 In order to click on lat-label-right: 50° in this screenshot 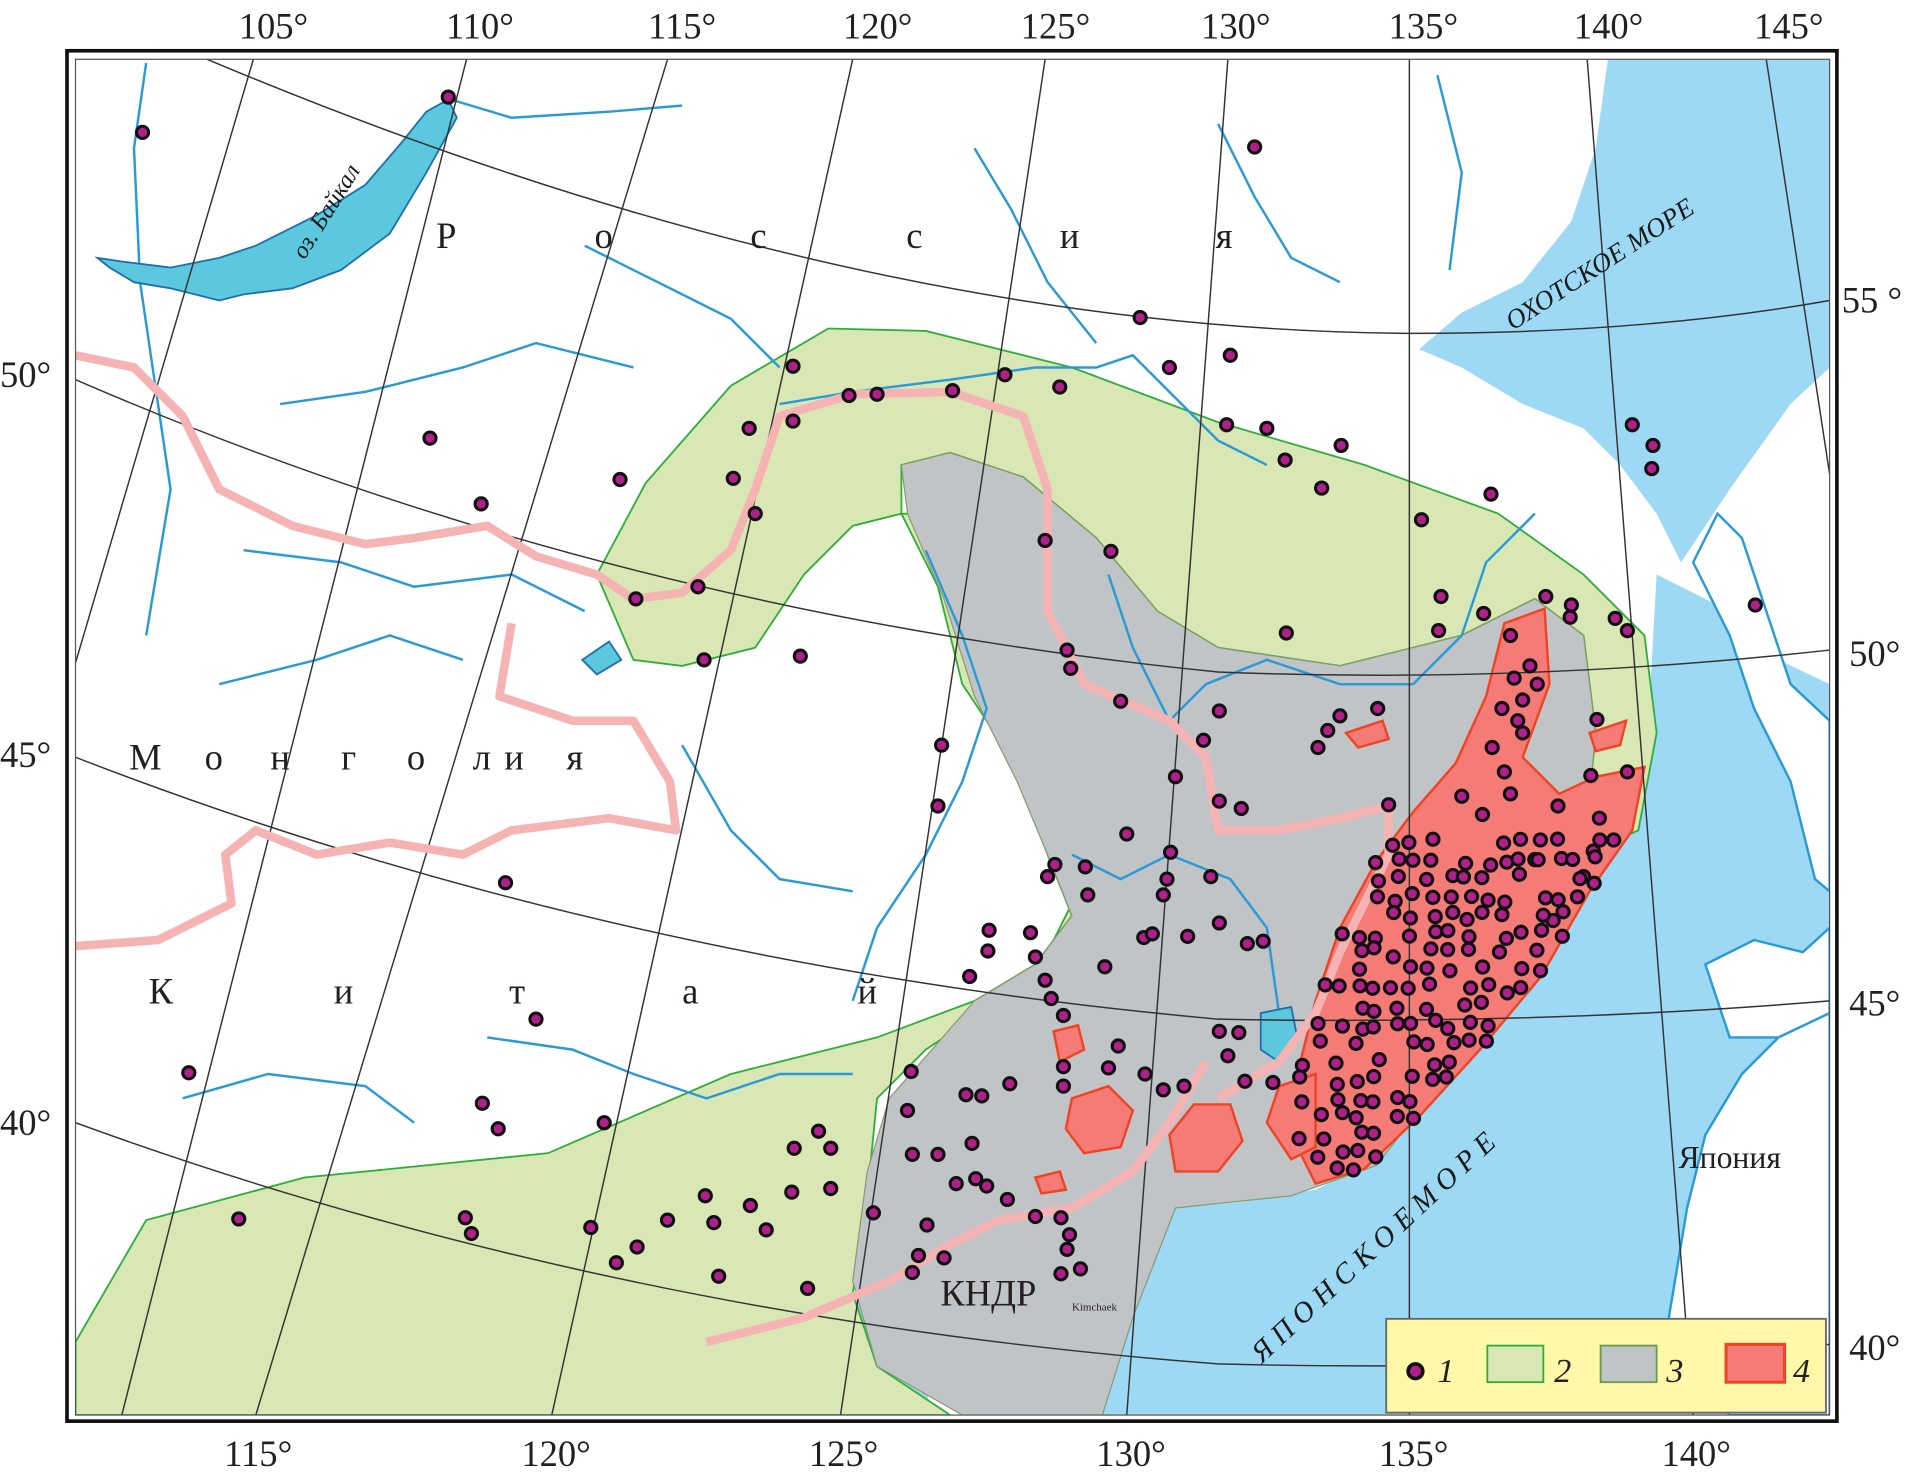, I will do `click(1874, 653)`.